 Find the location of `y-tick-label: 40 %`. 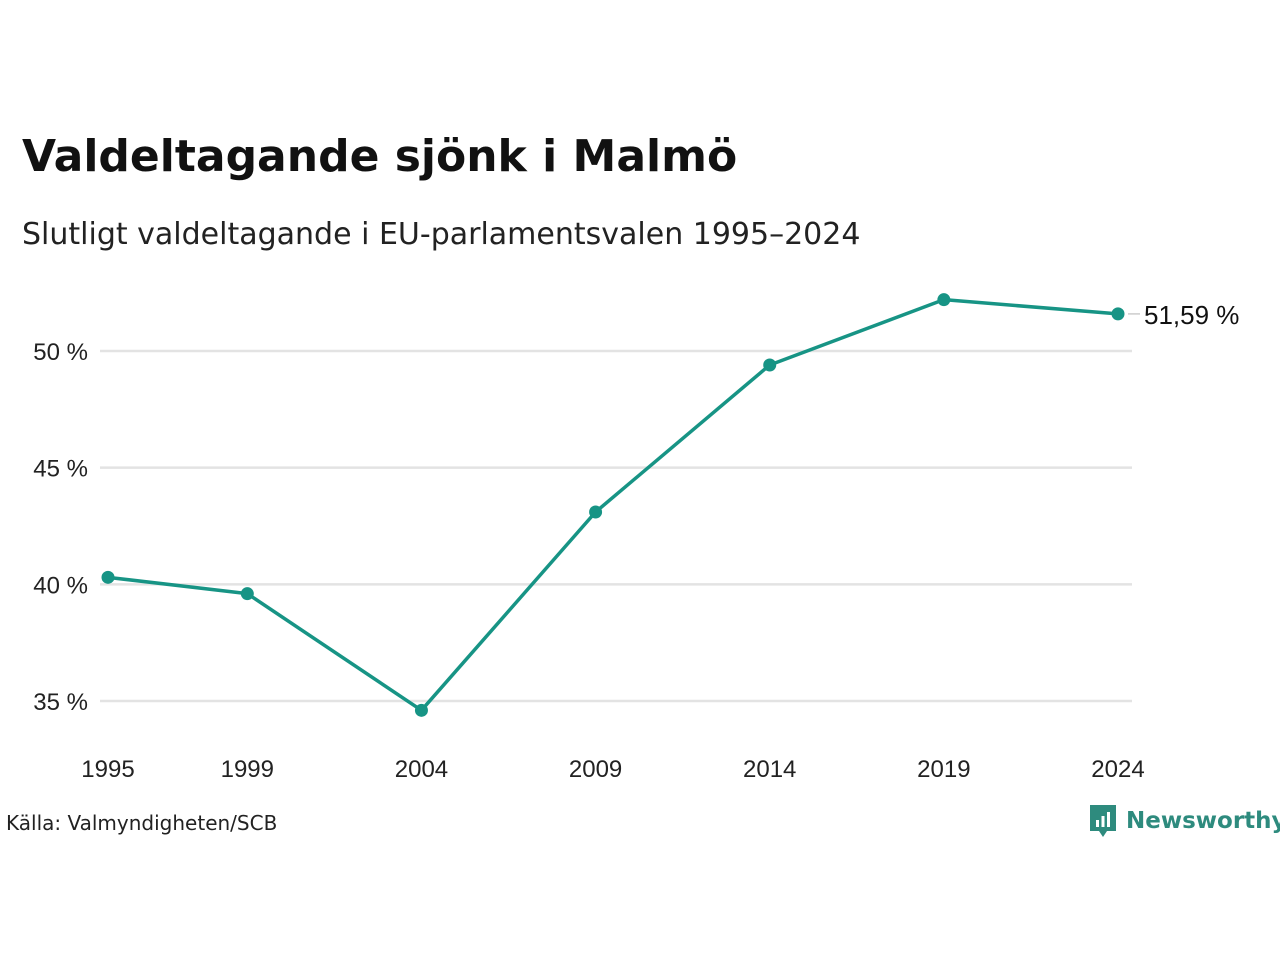

y-tick-label: 40 % is located at coordinates (60, 585).